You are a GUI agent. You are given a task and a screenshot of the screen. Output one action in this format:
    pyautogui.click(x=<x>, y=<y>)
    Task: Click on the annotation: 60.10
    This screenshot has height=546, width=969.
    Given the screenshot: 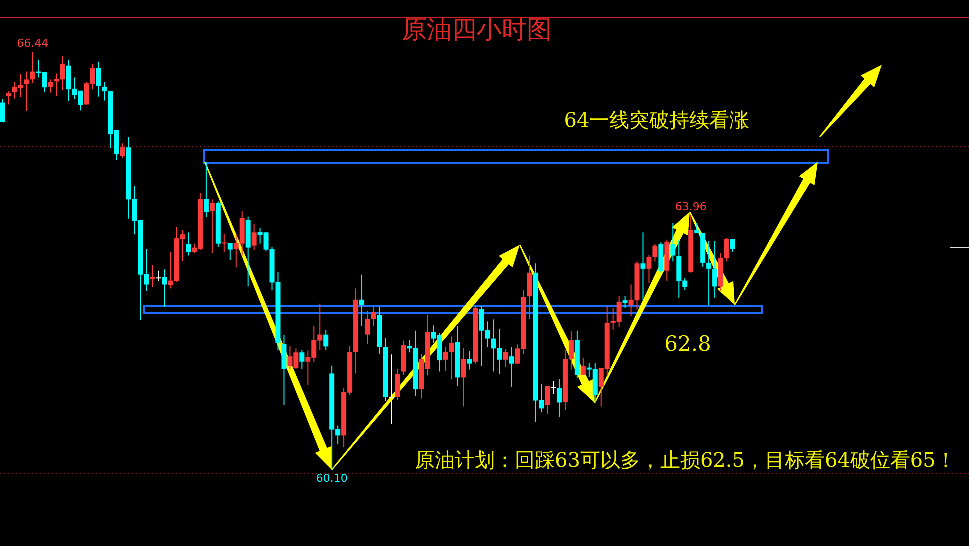 What is the action you would take?
    pyautogui.click(x=332, y=478)
    